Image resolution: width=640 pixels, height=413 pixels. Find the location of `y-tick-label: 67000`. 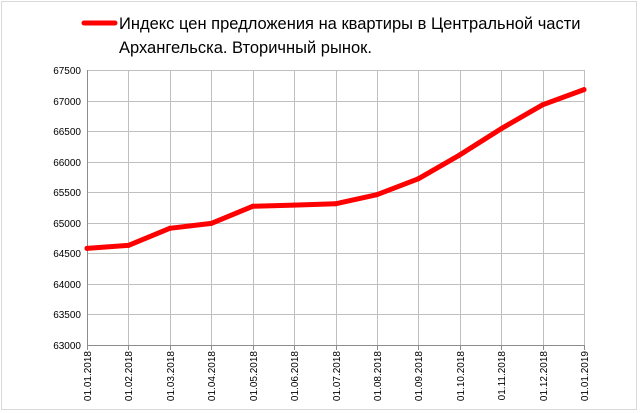

y-tick-label: 67000 is located at coordinates (67, 102).